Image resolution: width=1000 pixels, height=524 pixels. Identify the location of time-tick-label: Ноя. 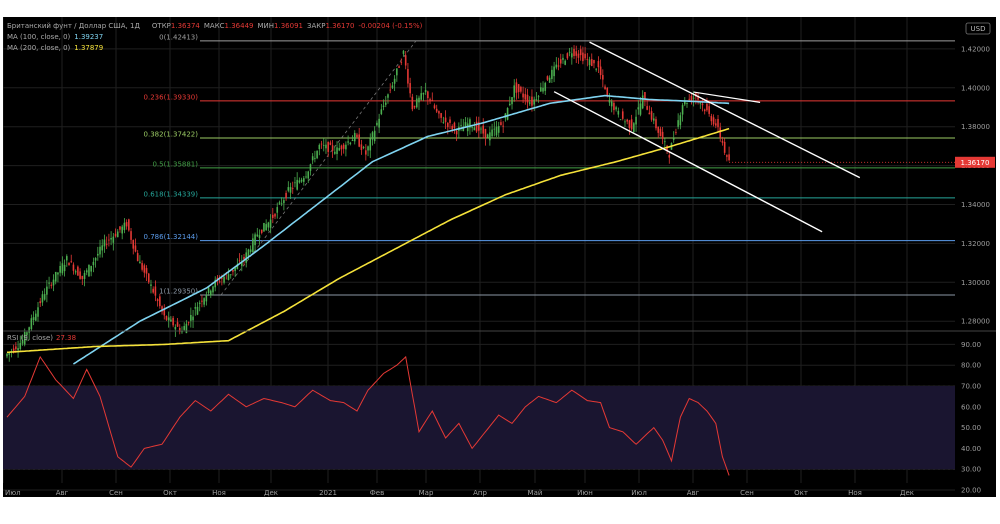
(855, 493).